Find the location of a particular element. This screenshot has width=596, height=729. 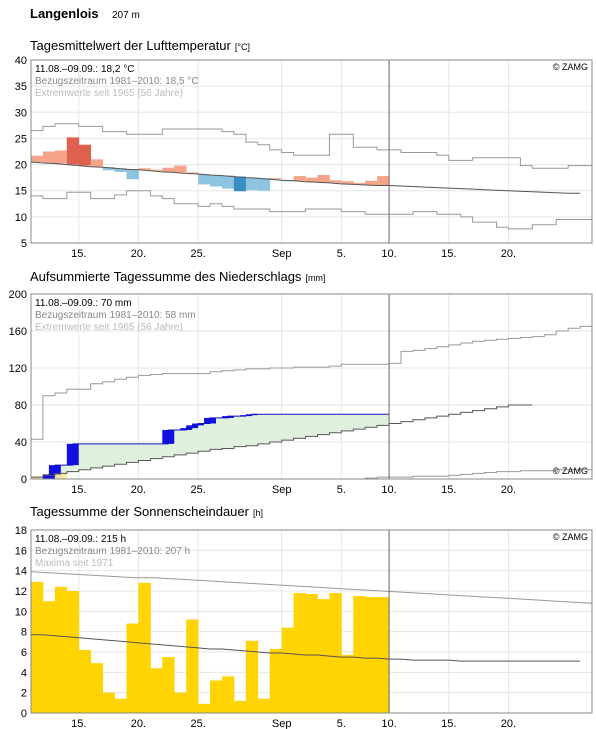

plot-area is located at coordinates (311, 176).